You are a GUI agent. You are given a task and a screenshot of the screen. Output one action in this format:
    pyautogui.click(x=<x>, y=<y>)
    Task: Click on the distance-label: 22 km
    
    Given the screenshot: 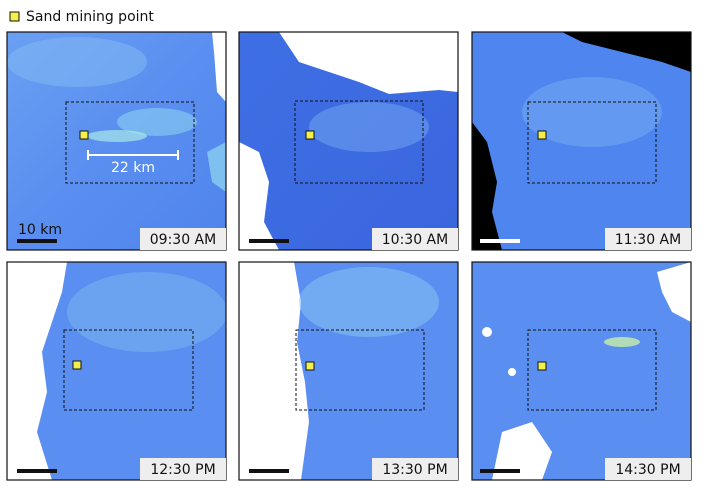 What is the action you would take?
    pyautogui.click(x=133, y=168)
    